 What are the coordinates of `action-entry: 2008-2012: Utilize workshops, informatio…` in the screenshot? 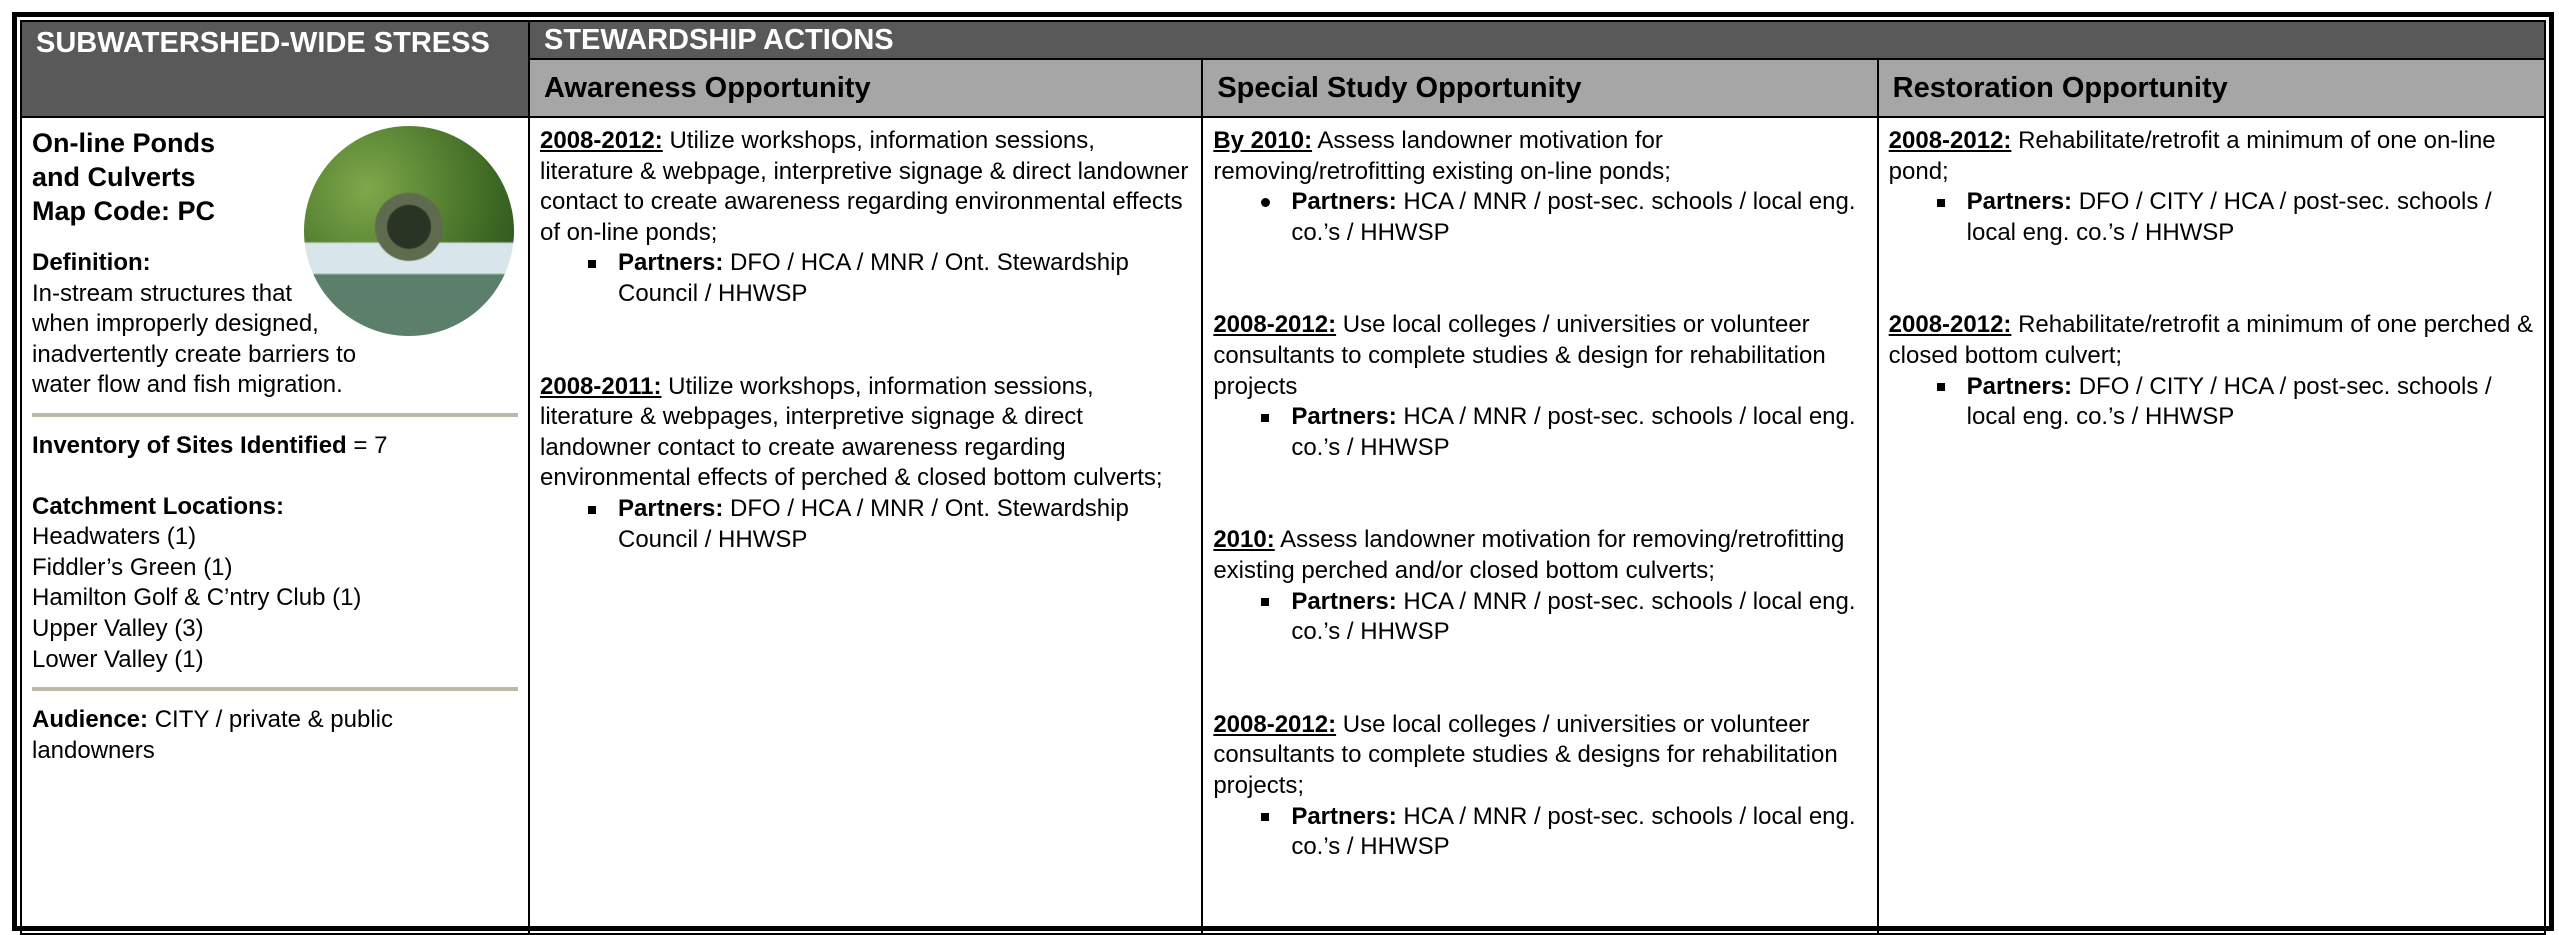 It's located at (865, 218).